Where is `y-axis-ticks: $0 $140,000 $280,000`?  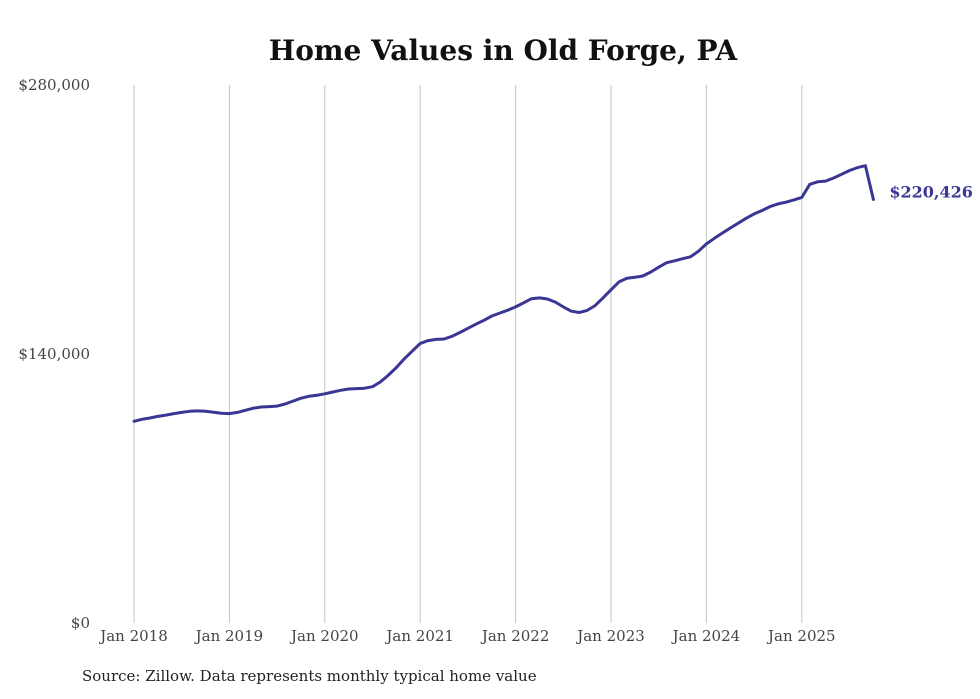 y-axis-ticks: $0 $140,000 $280,000 is located at coordinates (54, 354).